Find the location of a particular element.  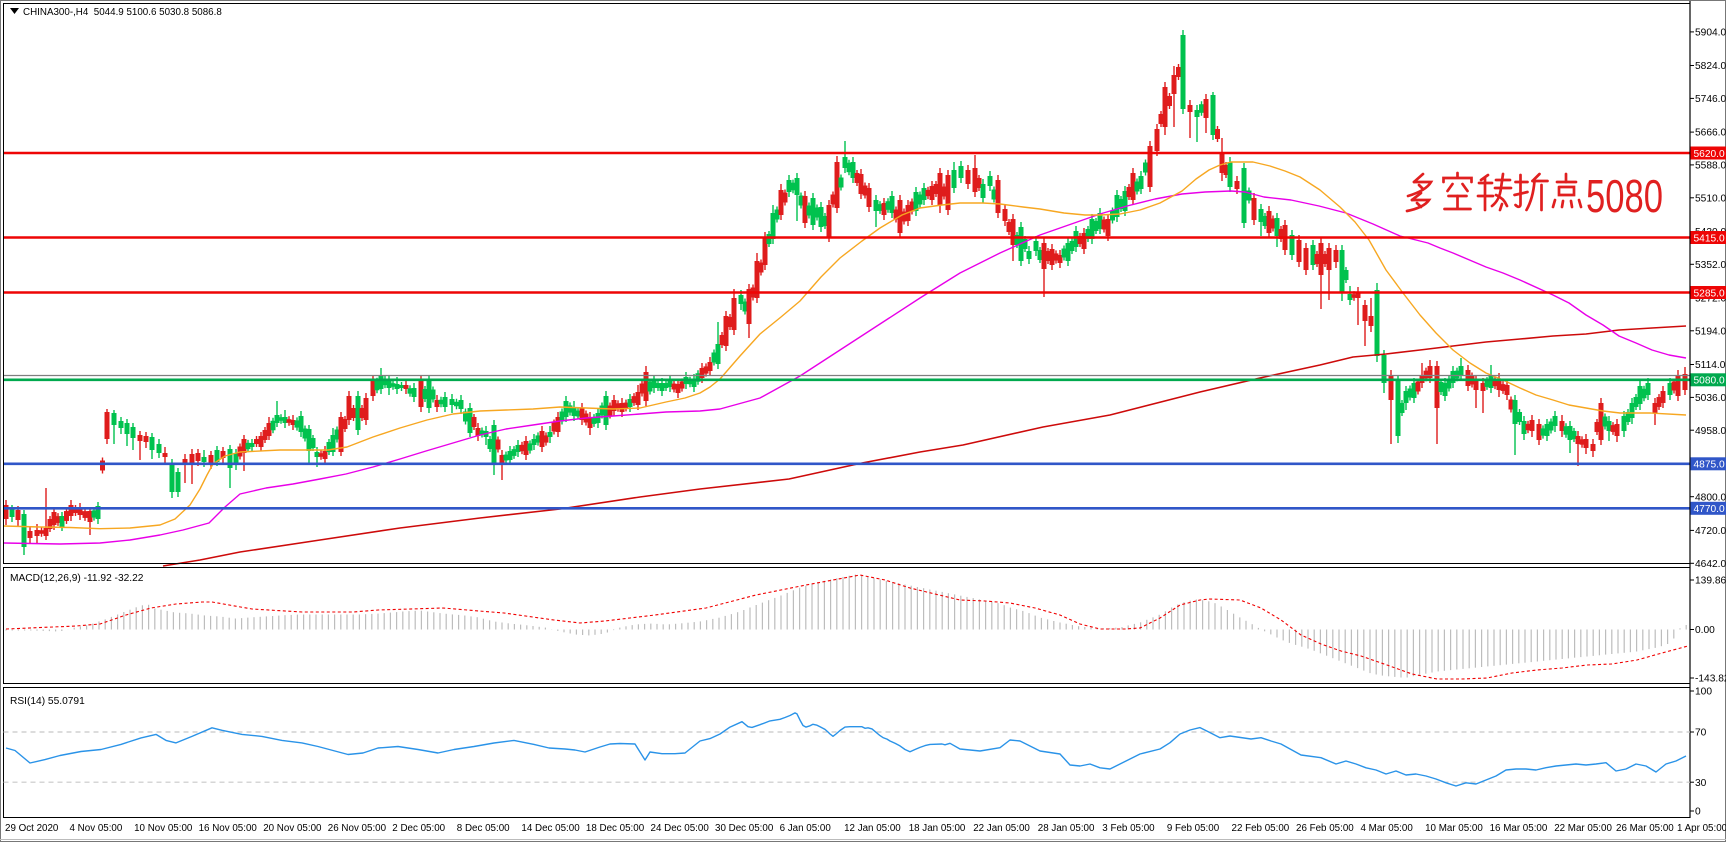

svg-text: 4642.0 is located at coordinates (1710, 564).